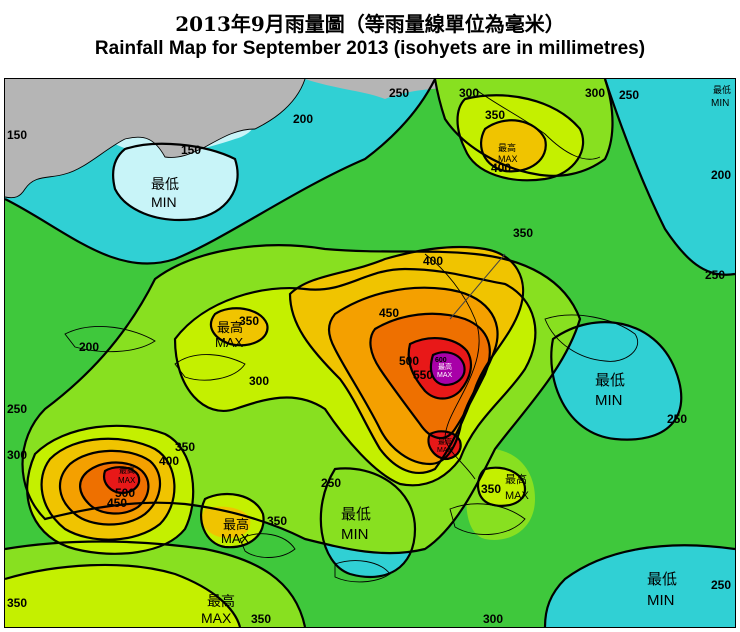 This screenshot has height=632, width=740. I want to click on zone-350-small-east, so click(501, 486).